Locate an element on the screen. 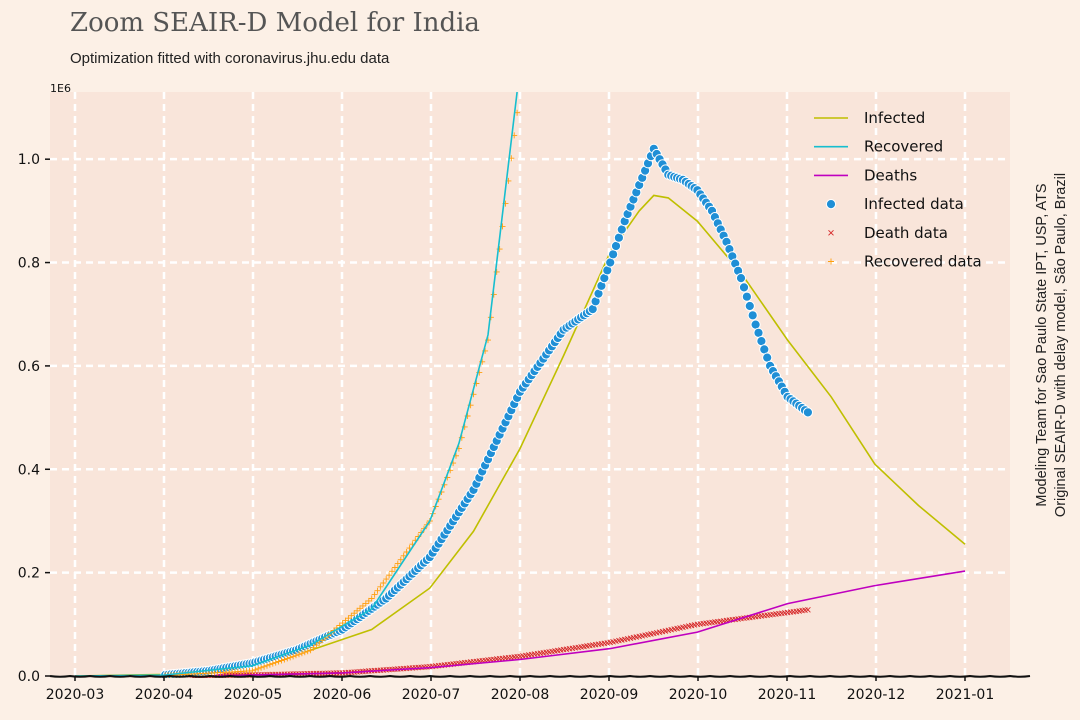  x-tick-label: 2020-07 is located at coordinates (431, 695).